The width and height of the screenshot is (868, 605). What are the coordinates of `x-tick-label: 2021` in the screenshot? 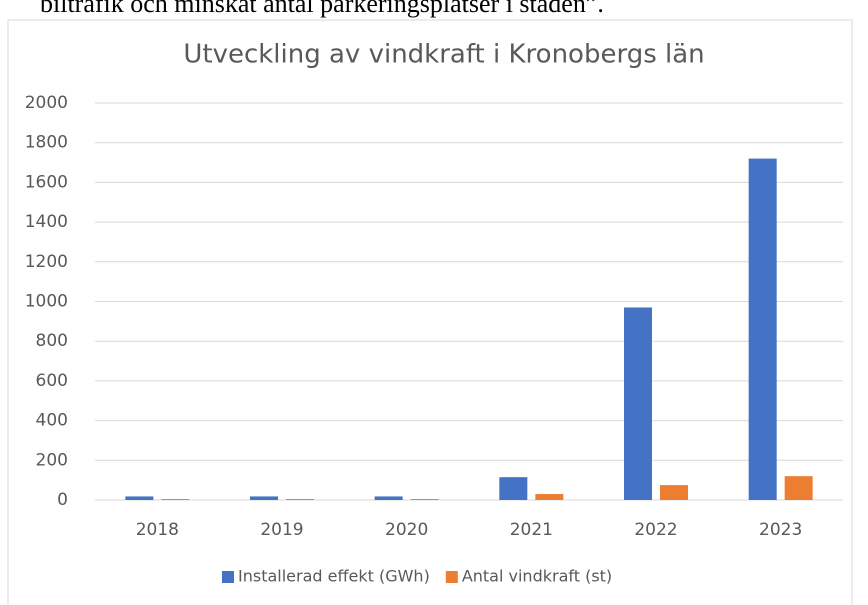 It's located at (531, 530).